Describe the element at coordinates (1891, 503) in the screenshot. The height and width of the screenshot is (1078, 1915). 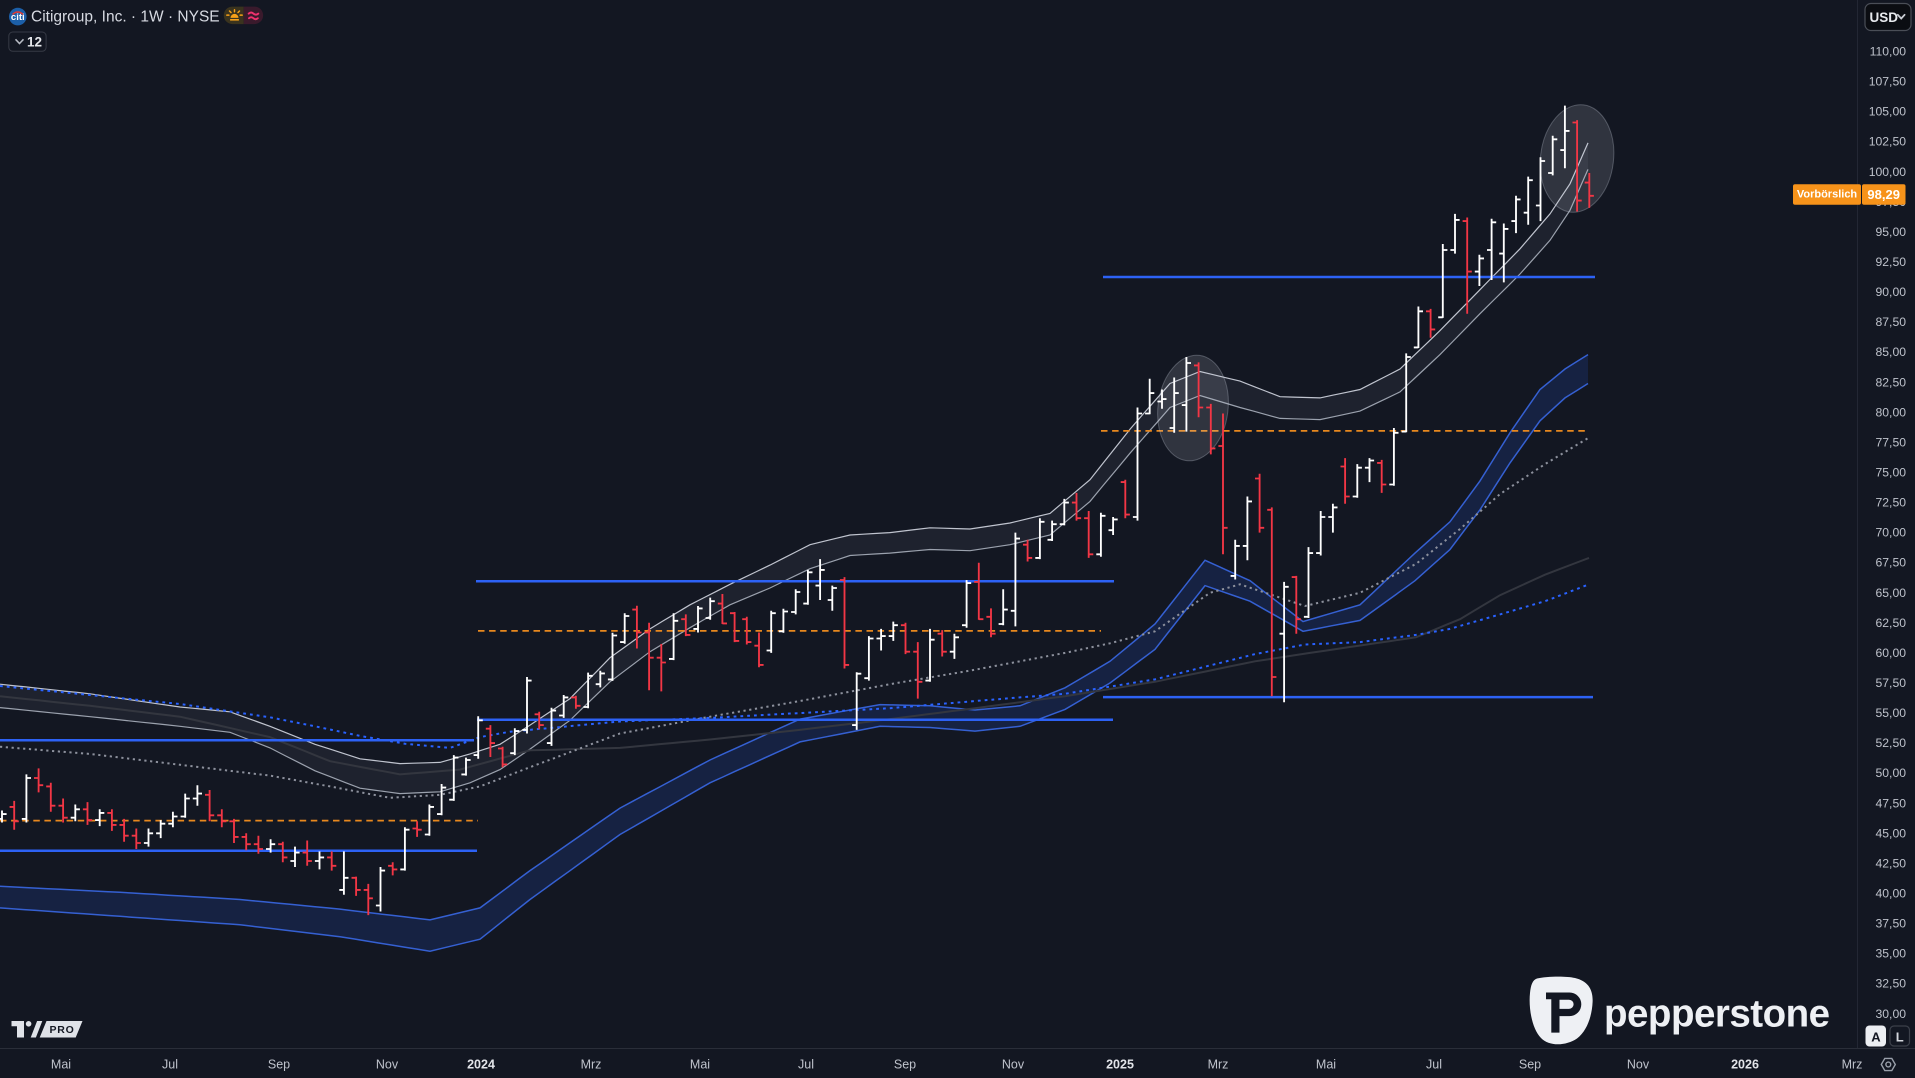
I see `svg-text: 72,50` at that location.